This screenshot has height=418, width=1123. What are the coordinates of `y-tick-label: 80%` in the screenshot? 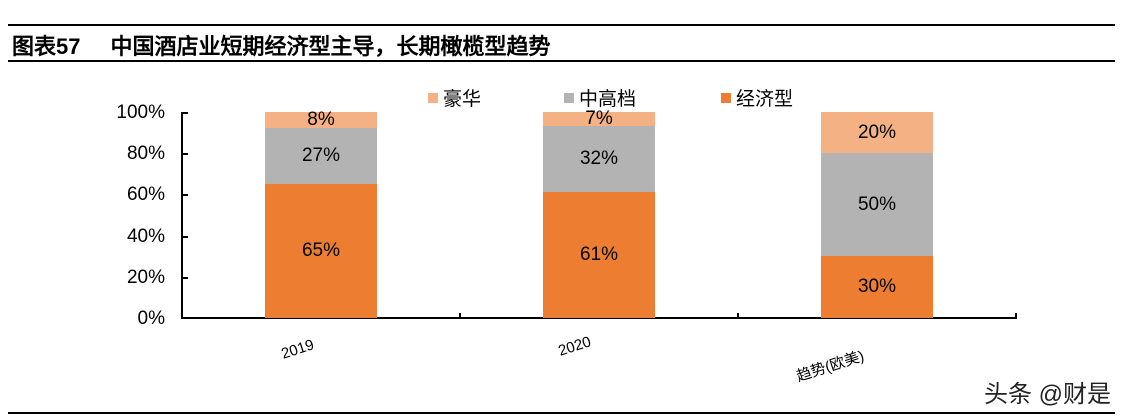 It's located at (145, 153).